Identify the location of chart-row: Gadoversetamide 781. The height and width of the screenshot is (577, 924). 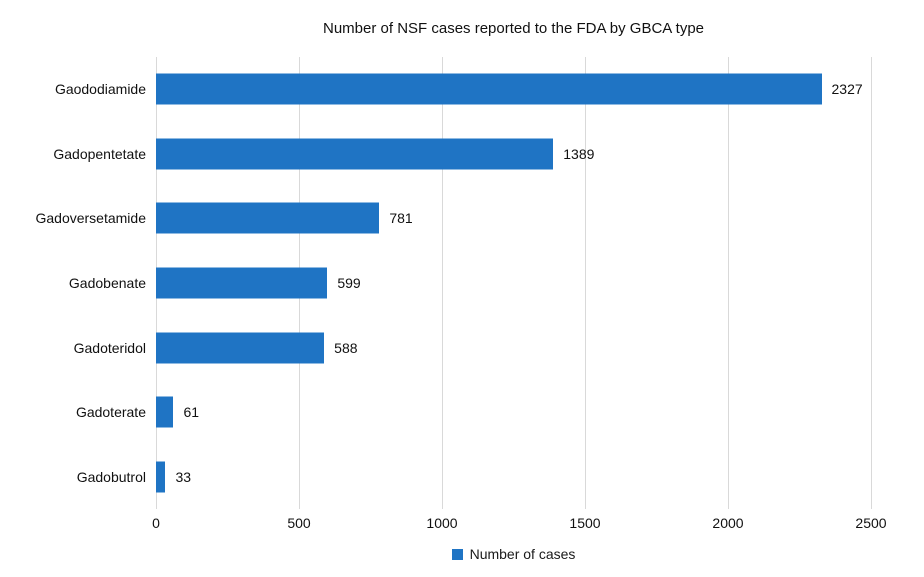
(453, 218).